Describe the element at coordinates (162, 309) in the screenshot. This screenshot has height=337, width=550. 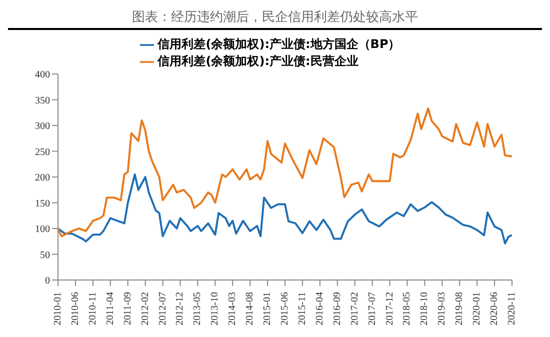
I see `x-tick-label: 2012-07` at that location.